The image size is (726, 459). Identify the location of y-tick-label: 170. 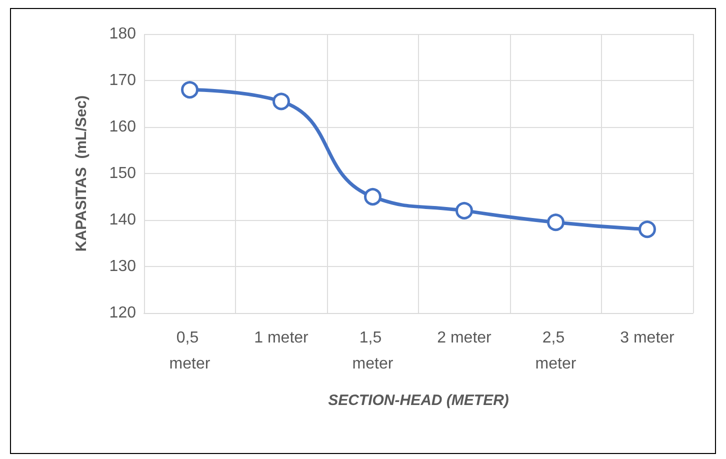
(122, 80).